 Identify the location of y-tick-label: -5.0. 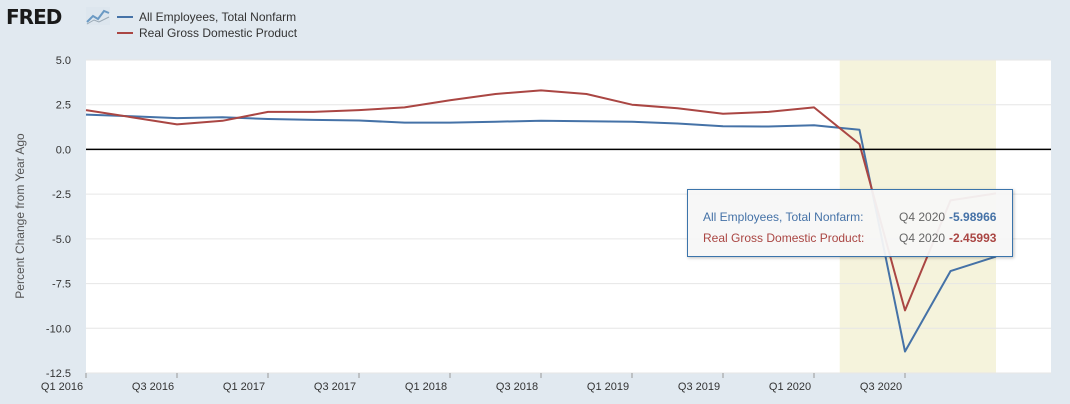
(61, 240).